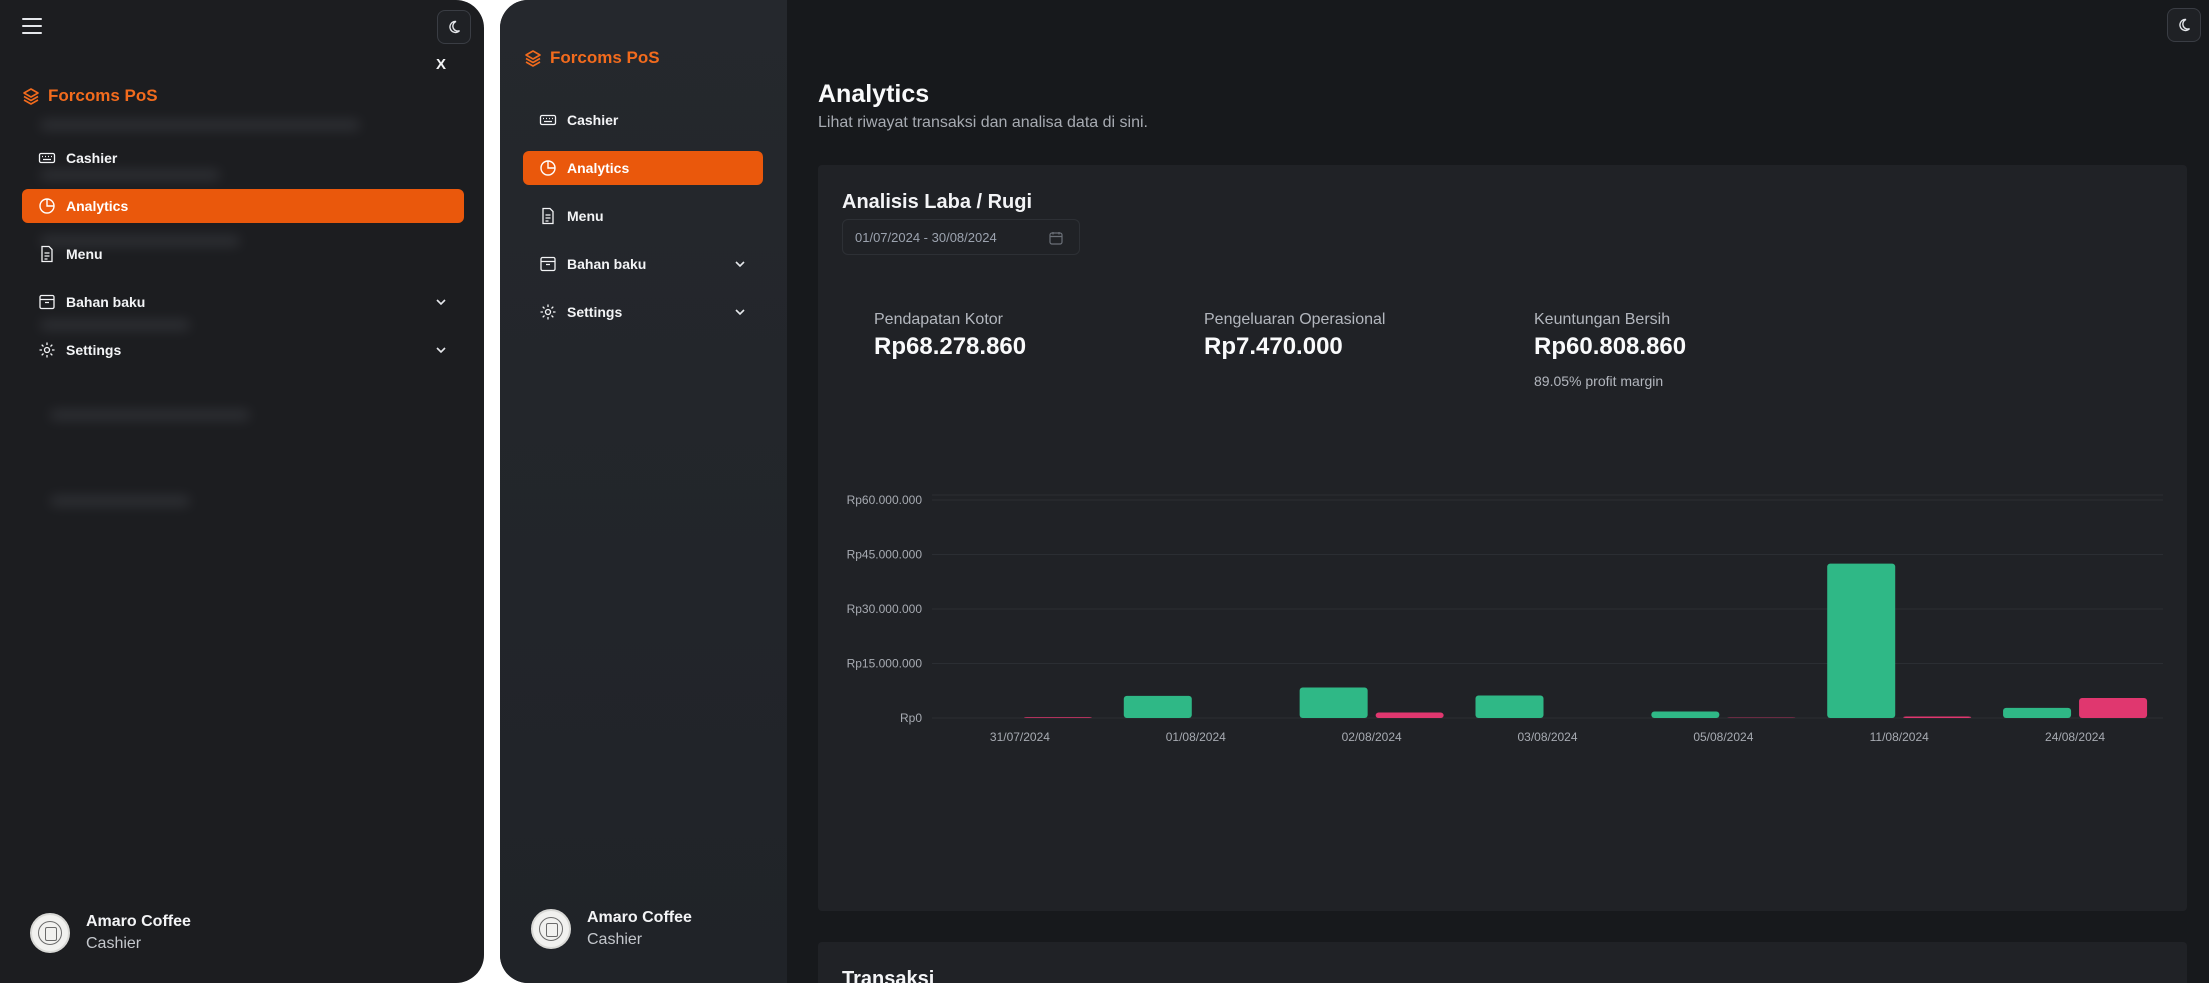  Describe the element at coordinates (1899, 737) in the screenshot. I see `x-tick-label: 11/08/2024` at that location.